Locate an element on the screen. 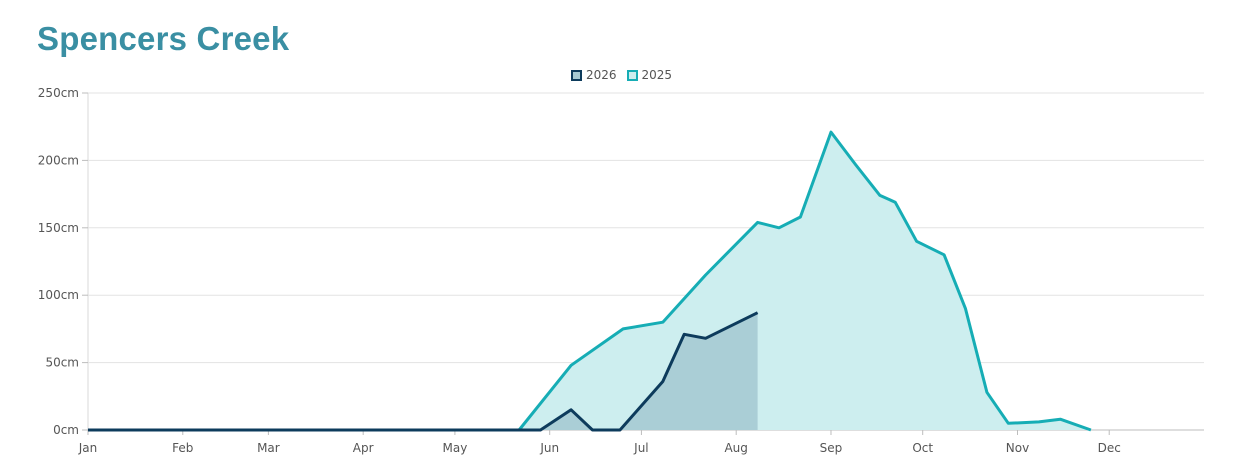 The width and height of the screenshot is (1243, 474). y-tick-label: 100cm is located at coordinates (58, 295).